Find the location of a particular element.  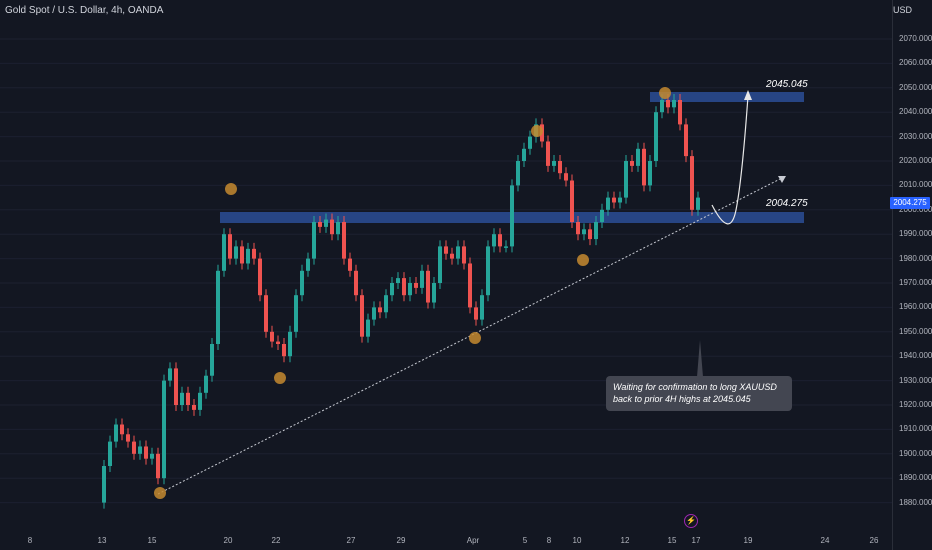

lower-level-label: 2004.275 is located at coordinates (787, 203).